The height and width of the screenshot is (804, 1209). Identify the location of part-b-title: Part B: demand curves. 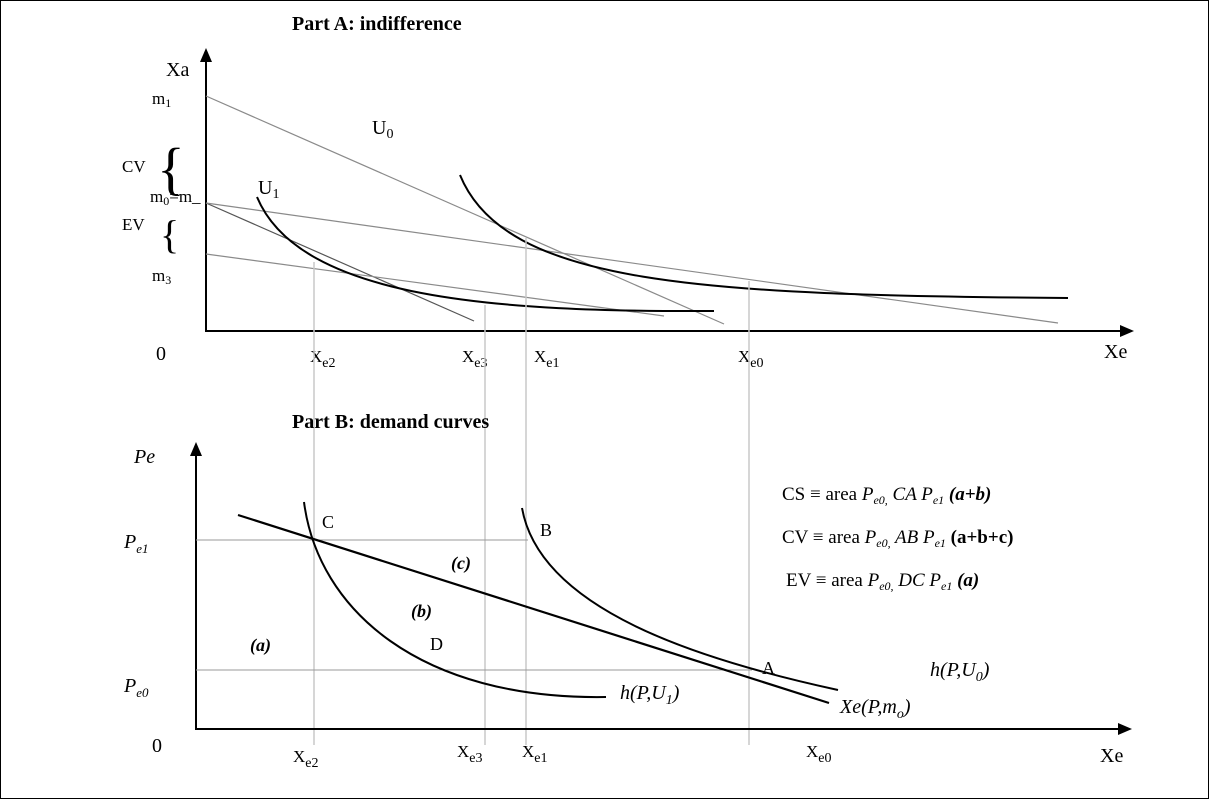
(390, 422).